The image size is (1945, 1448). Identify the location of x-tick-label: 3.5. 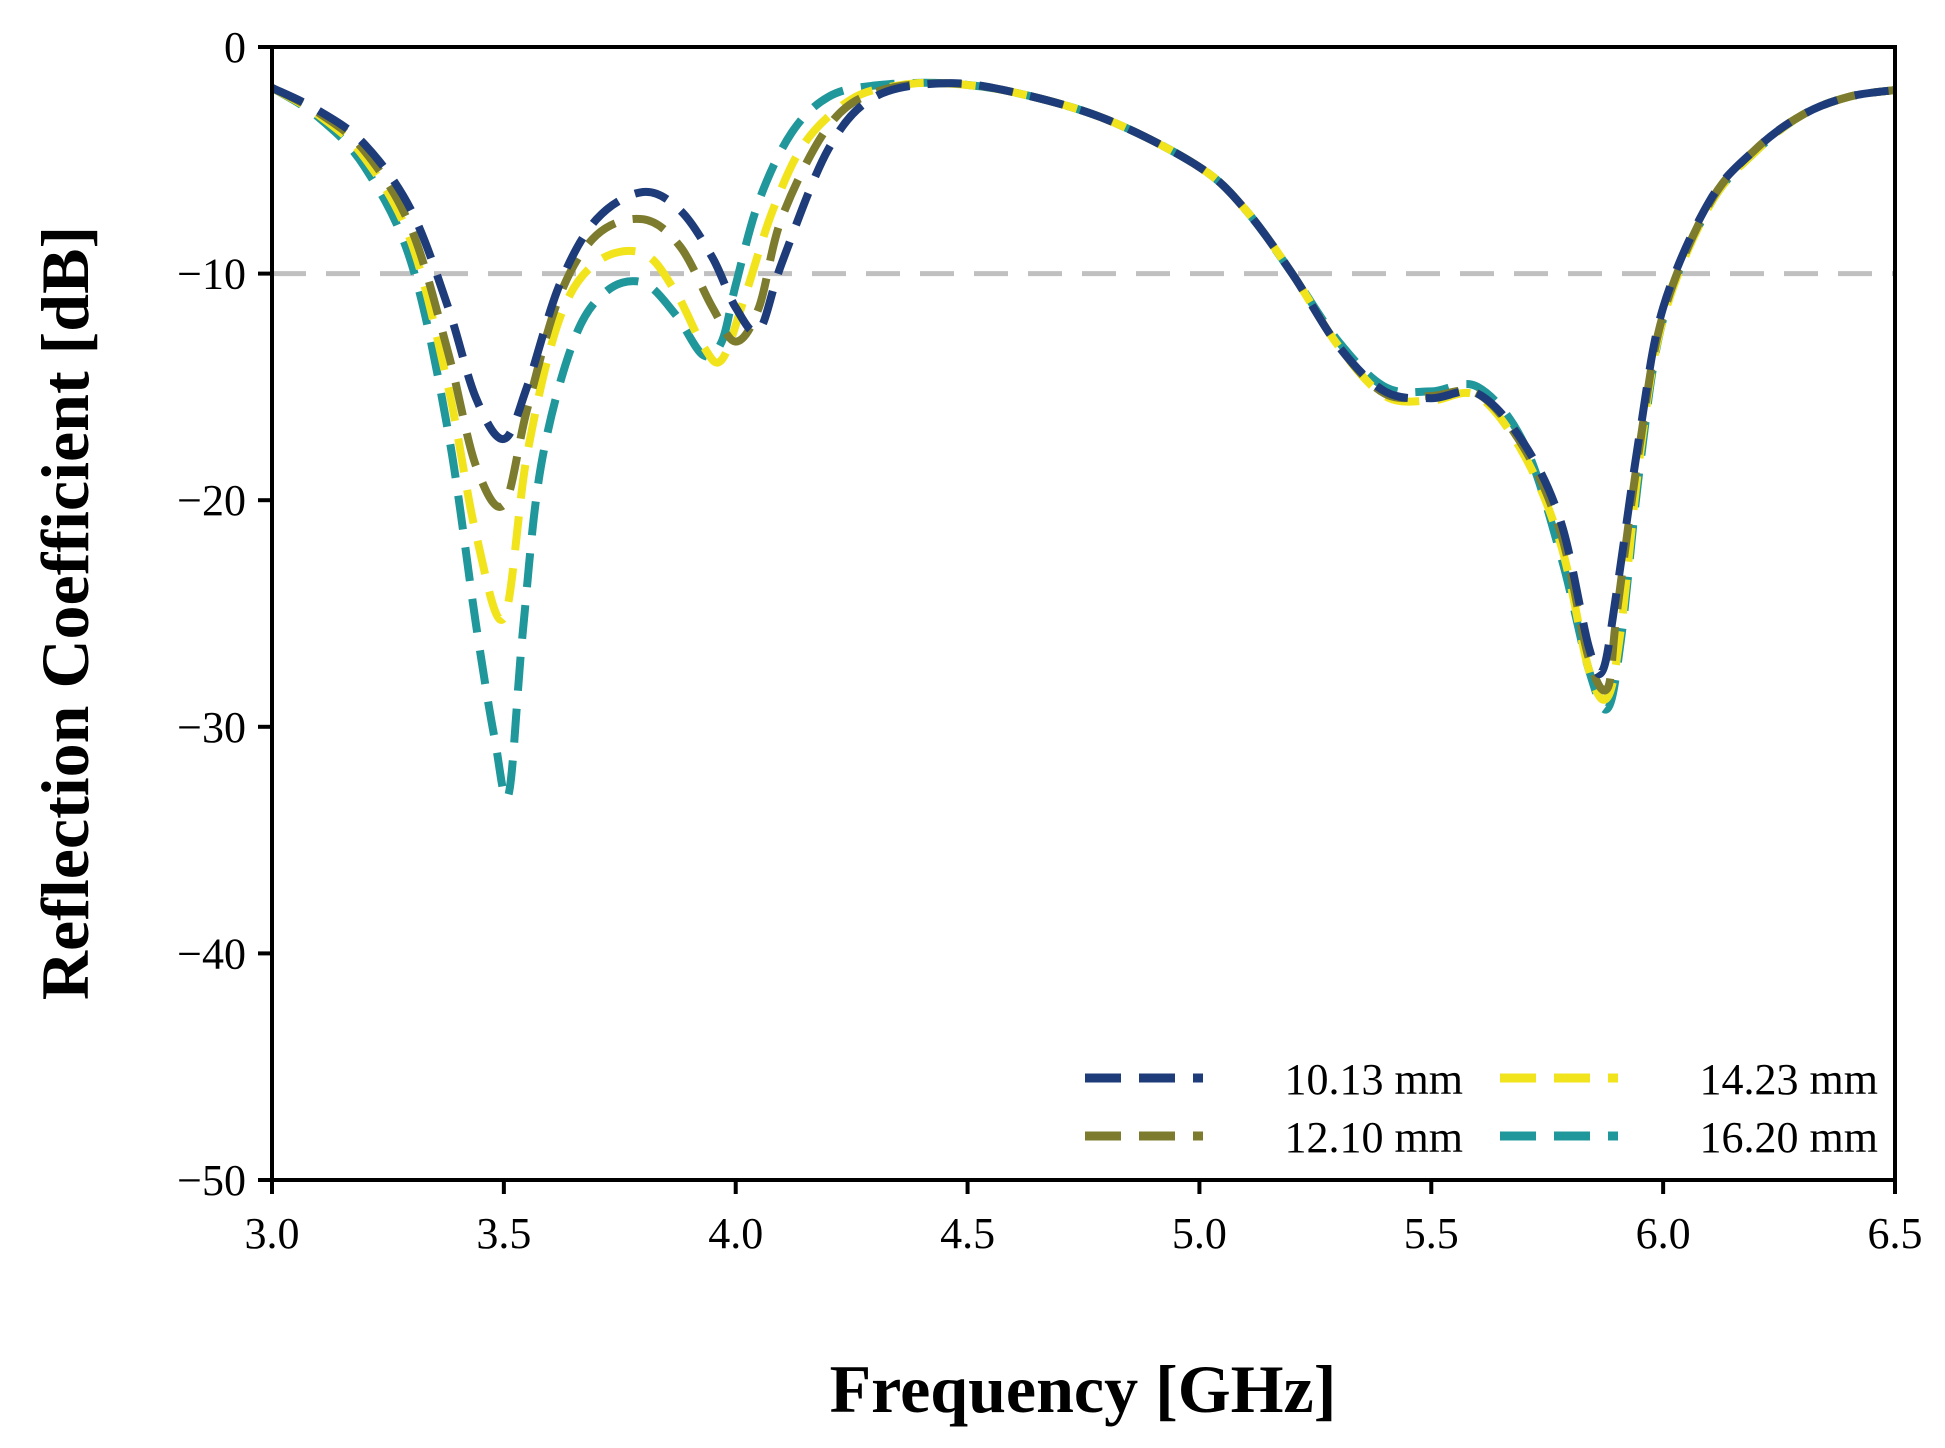
(503, 1233).